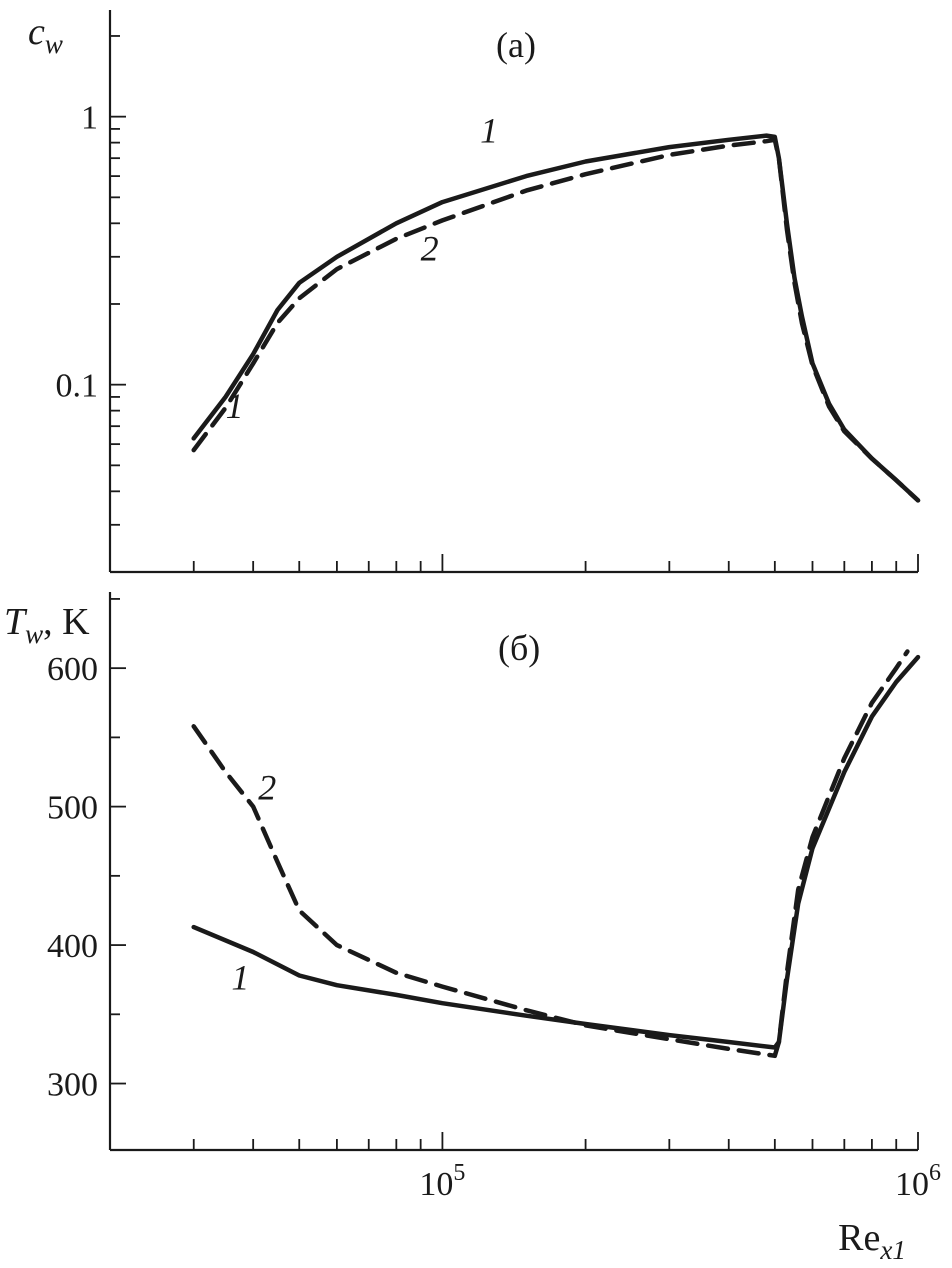  What do you see at coordinates (77, 386) in the screenshot?
I see `y-tick-label: 0.1` at bounding box center [77, 386].